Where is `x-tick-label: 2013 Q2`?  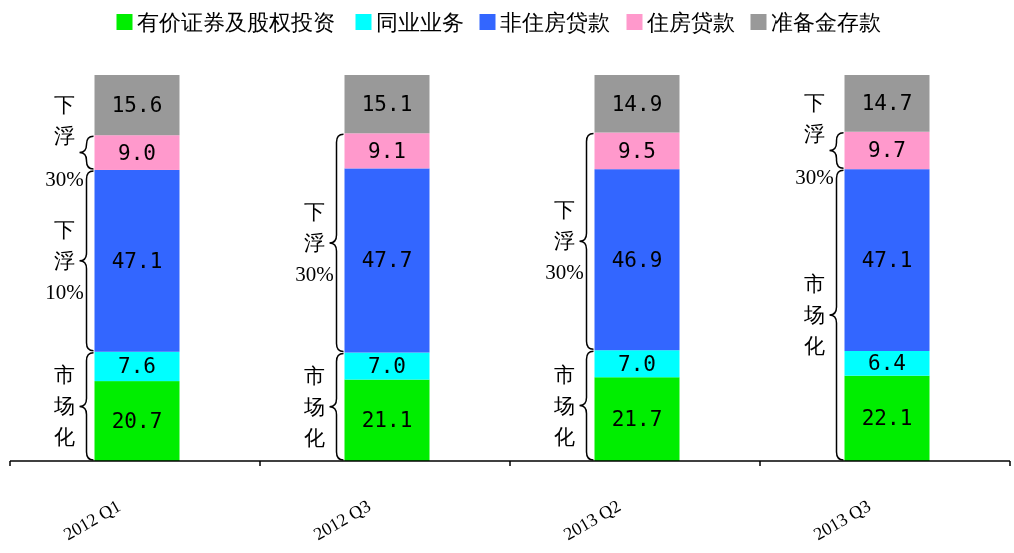 x-tick-label: 2013 Q2 is located at coordinates (592, 520).